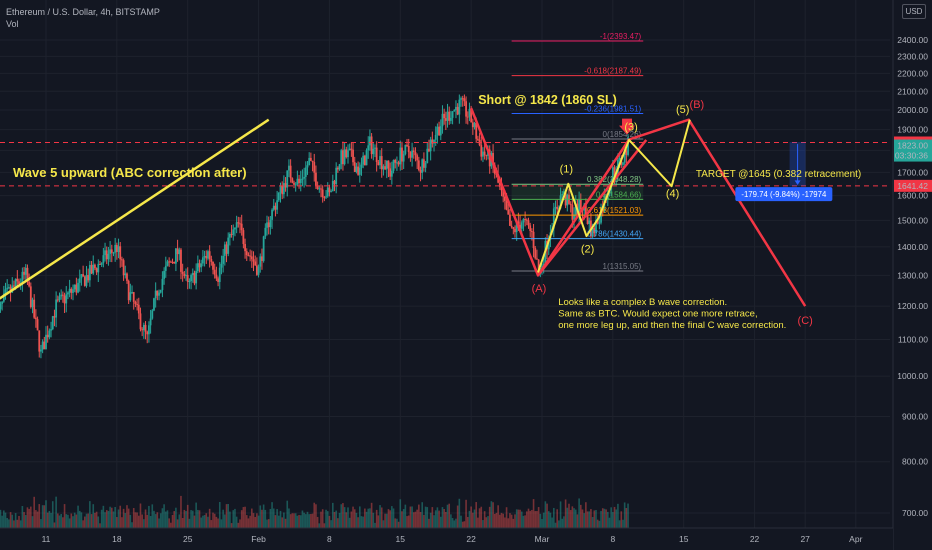  Describe the element at coordinates (912, 73) in the screenshot. I see `price-tick-label: 2200.00` at that location.